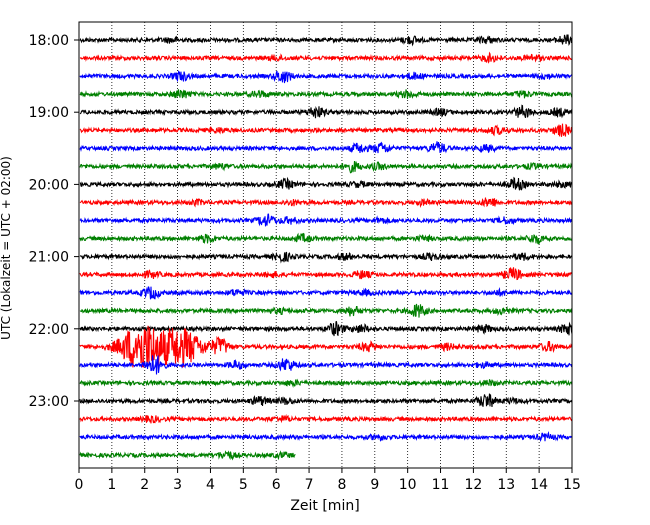  Describe the element at coordinates (54, 221) in the screenshot. I see `y-axis-ticks: 18:00 19:00 20:00 21:00 22:00 23:00` at that location.